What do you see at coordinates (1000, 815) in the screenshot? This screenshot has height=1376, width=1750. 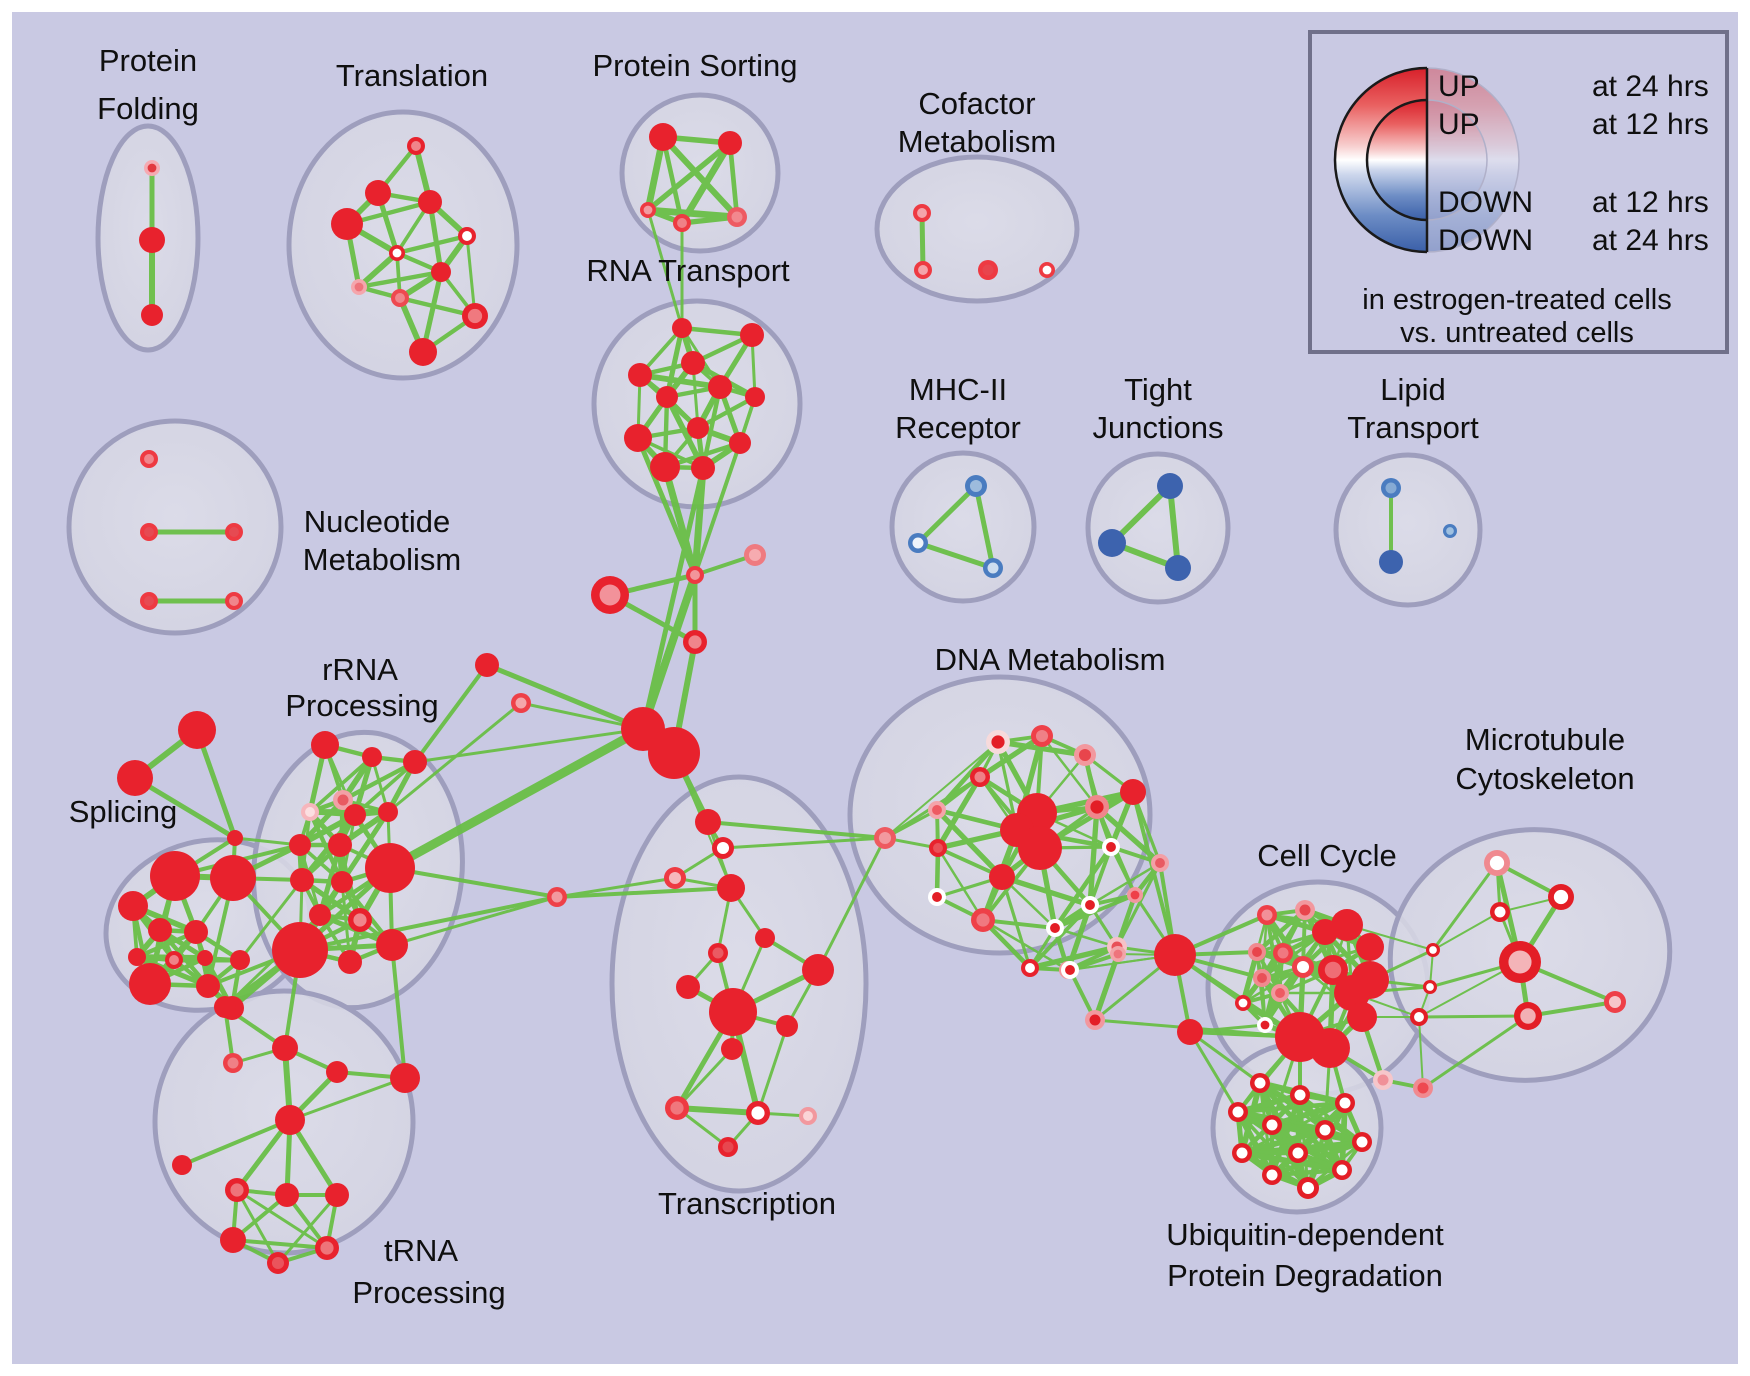 I see `cluster-ellipse-dna-metabolism` at bounding box center [1000, 815].